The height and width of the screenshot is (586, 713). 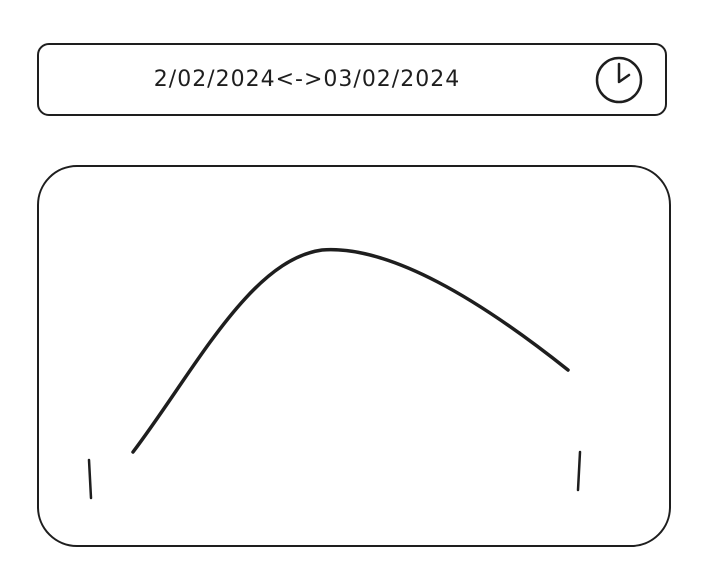 I want to click on clock-icon, so click(x=619, y=80).